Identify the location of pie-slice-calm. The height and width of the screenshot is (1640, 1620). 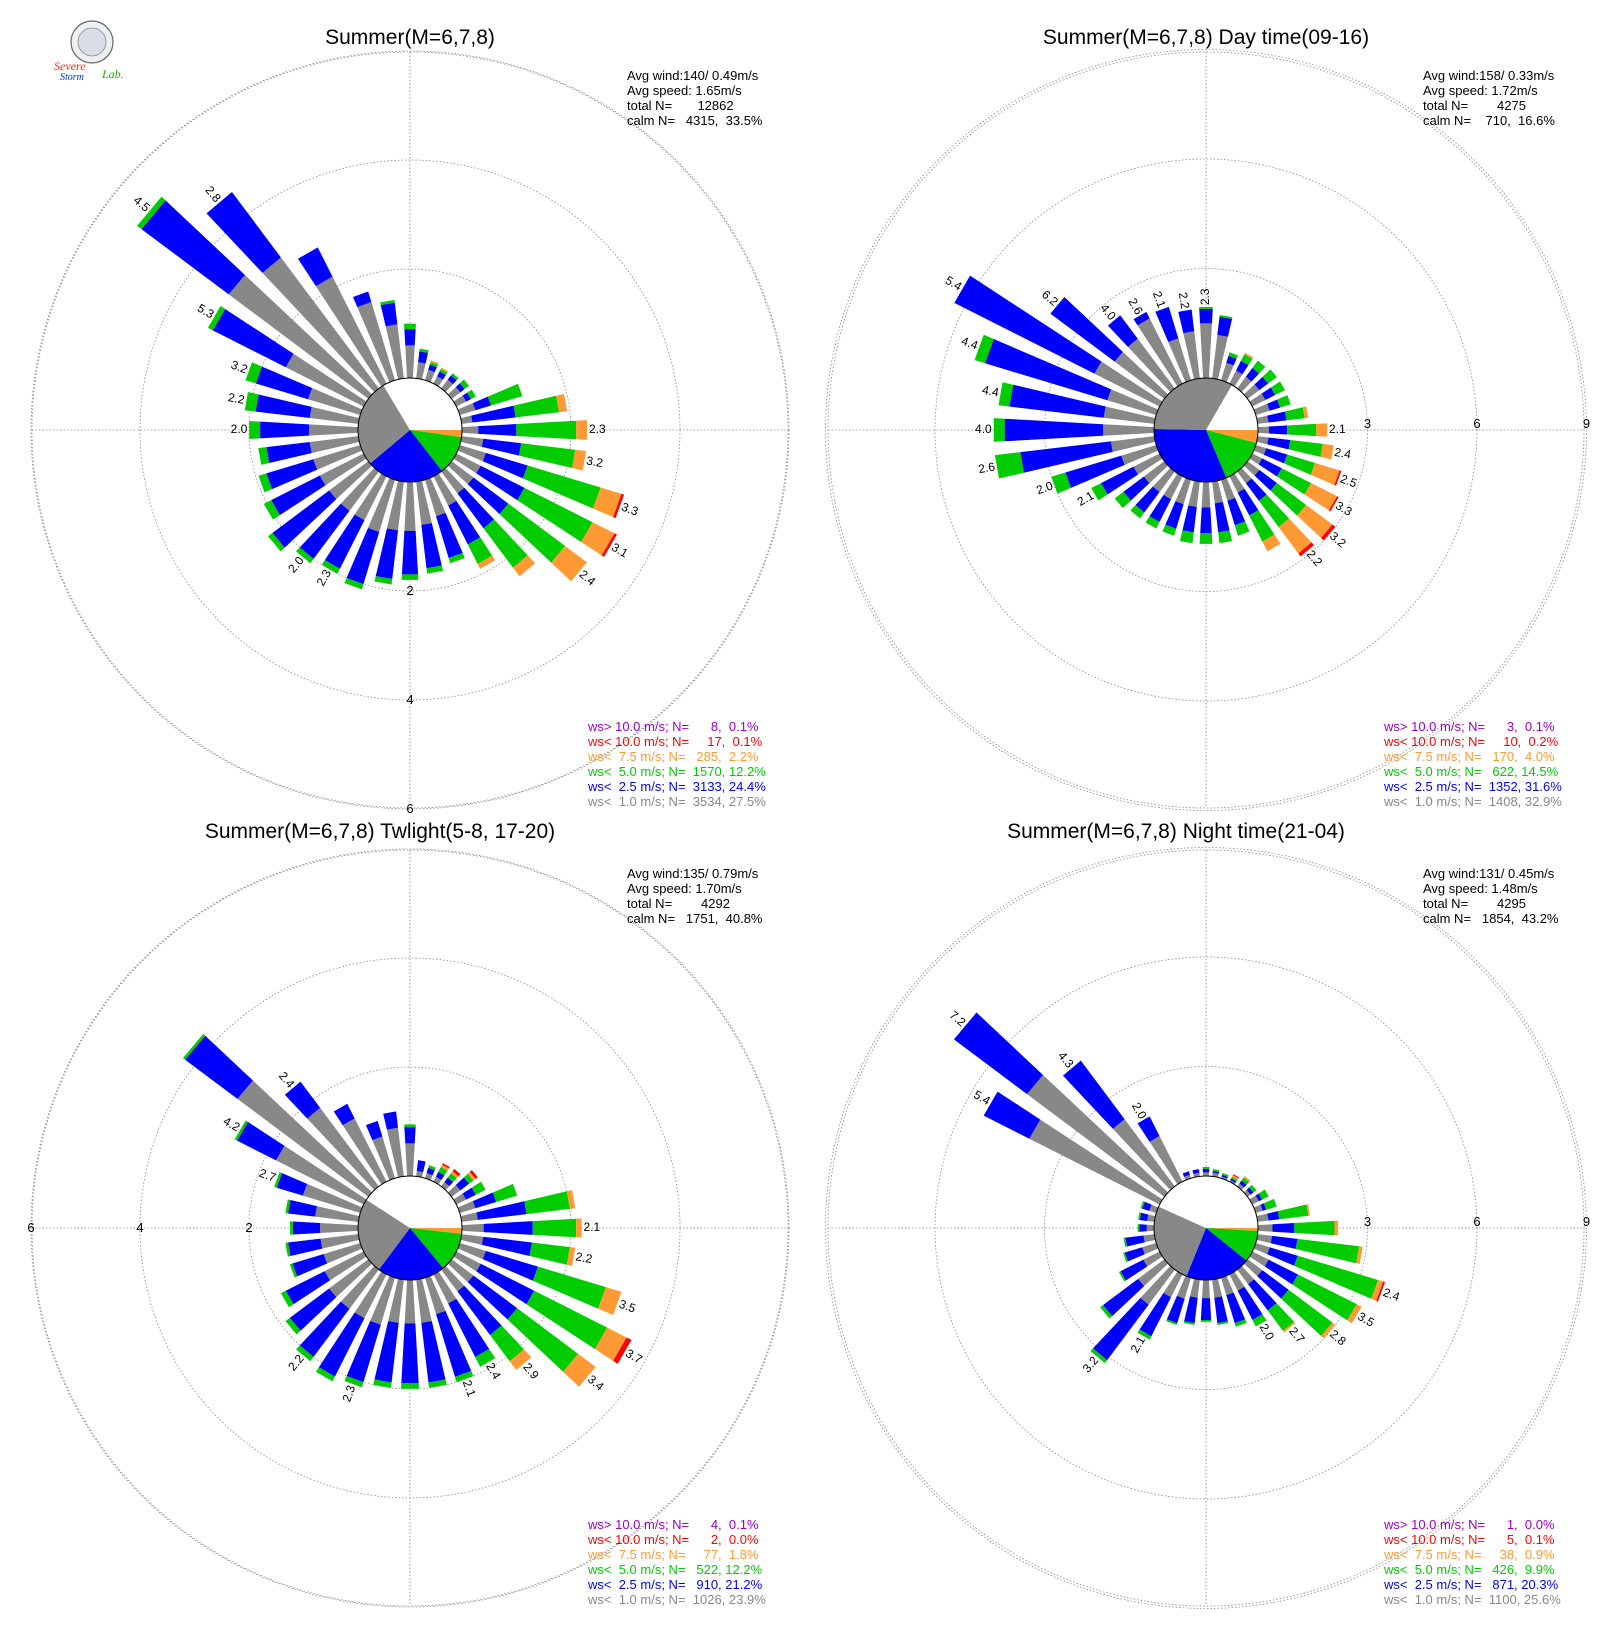
(422, 404).